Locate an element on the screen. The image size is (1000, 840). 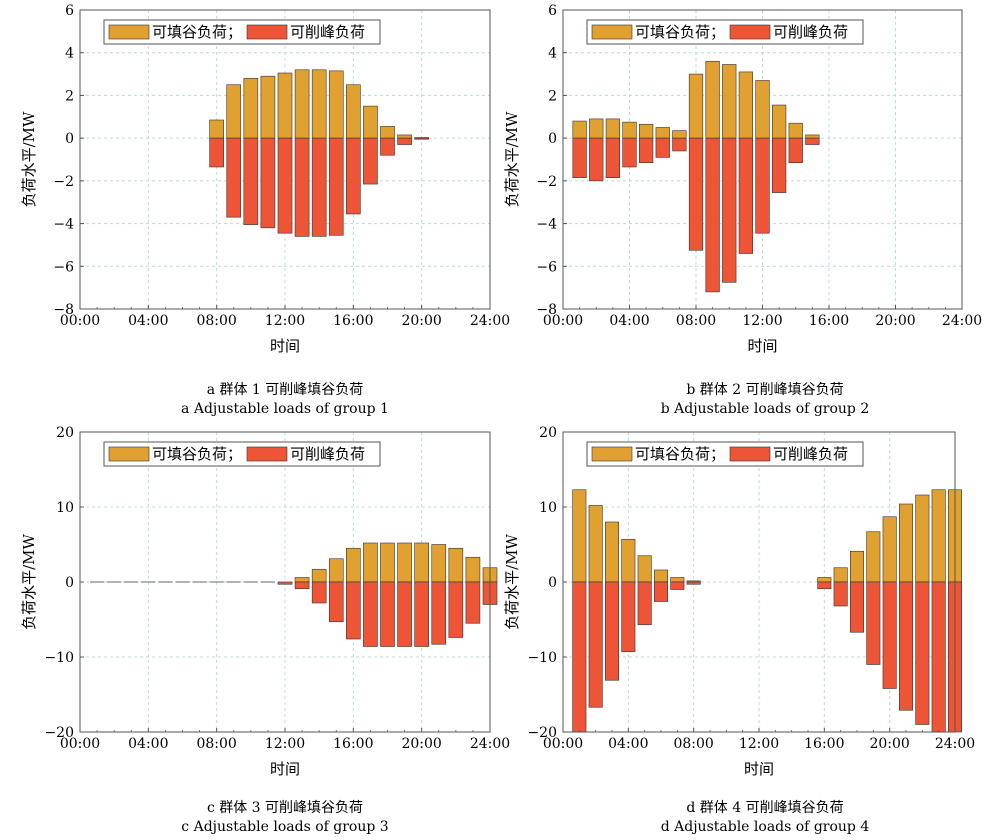
y-tick-label: 6 is located at coordinates (69, 11).